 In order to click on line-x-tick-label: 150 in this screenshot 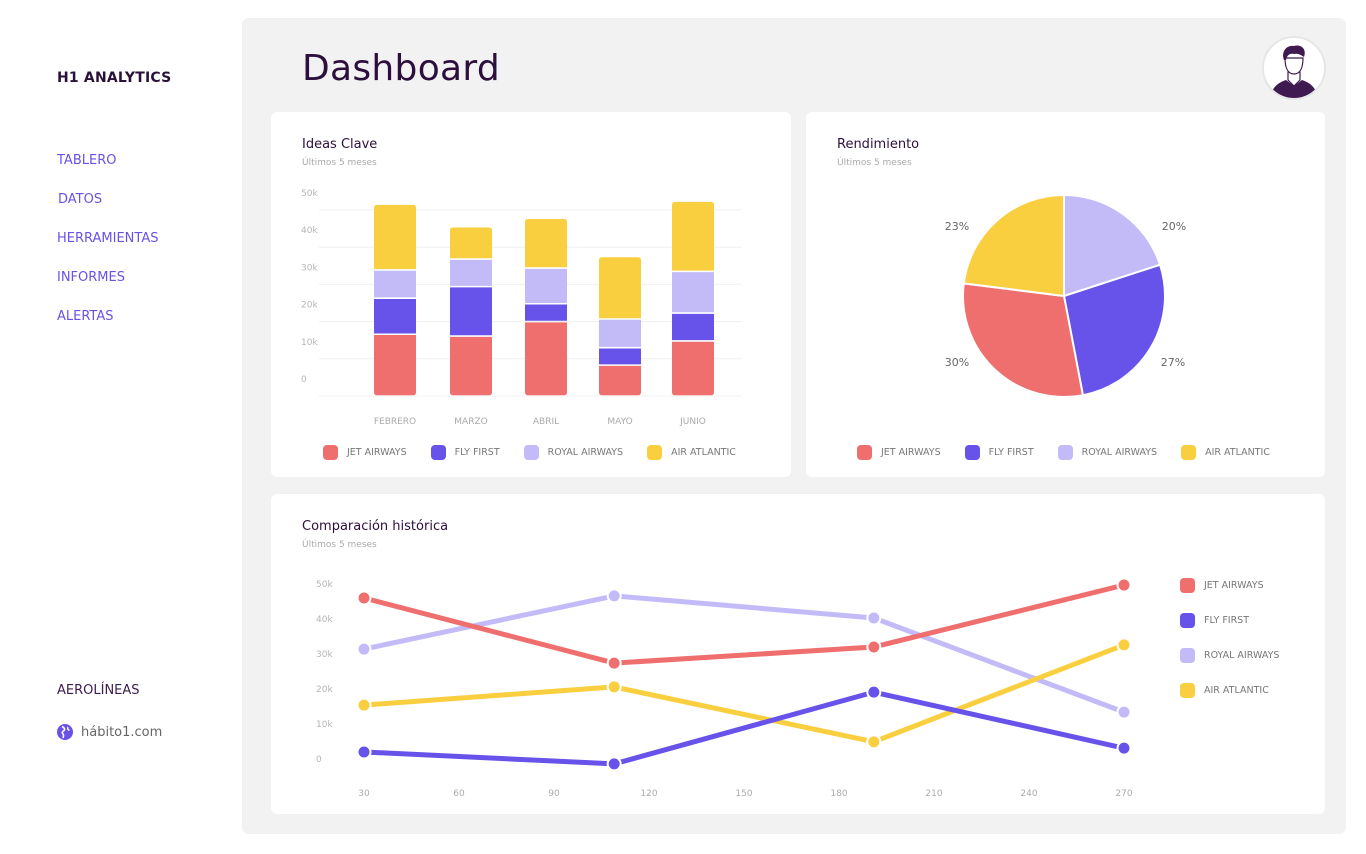, I will do `click(743, 794)`.